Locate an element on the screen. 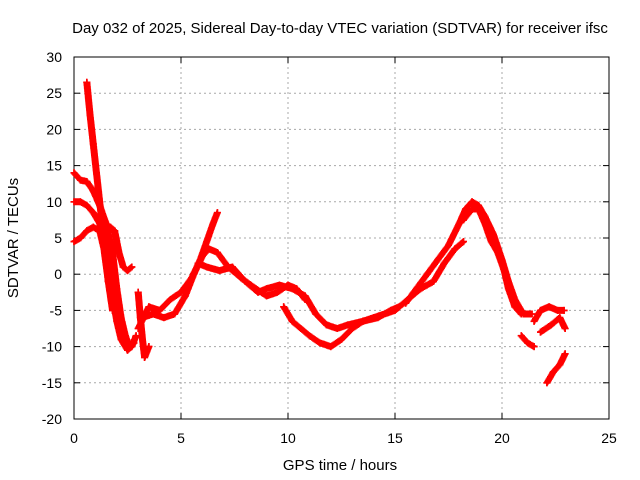 This screenshot has height=480, width=640. x-axis-tick-labels: 0 5 10 15 20 25 is located at coordinates (343, 438).